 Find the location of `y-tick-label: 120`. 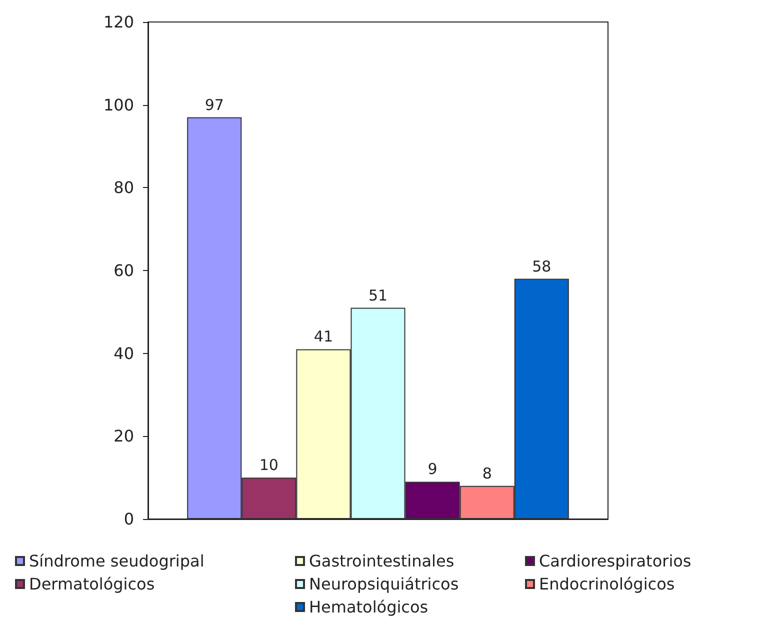

y-tick-label: 120 is located at coordinates (118, 22).